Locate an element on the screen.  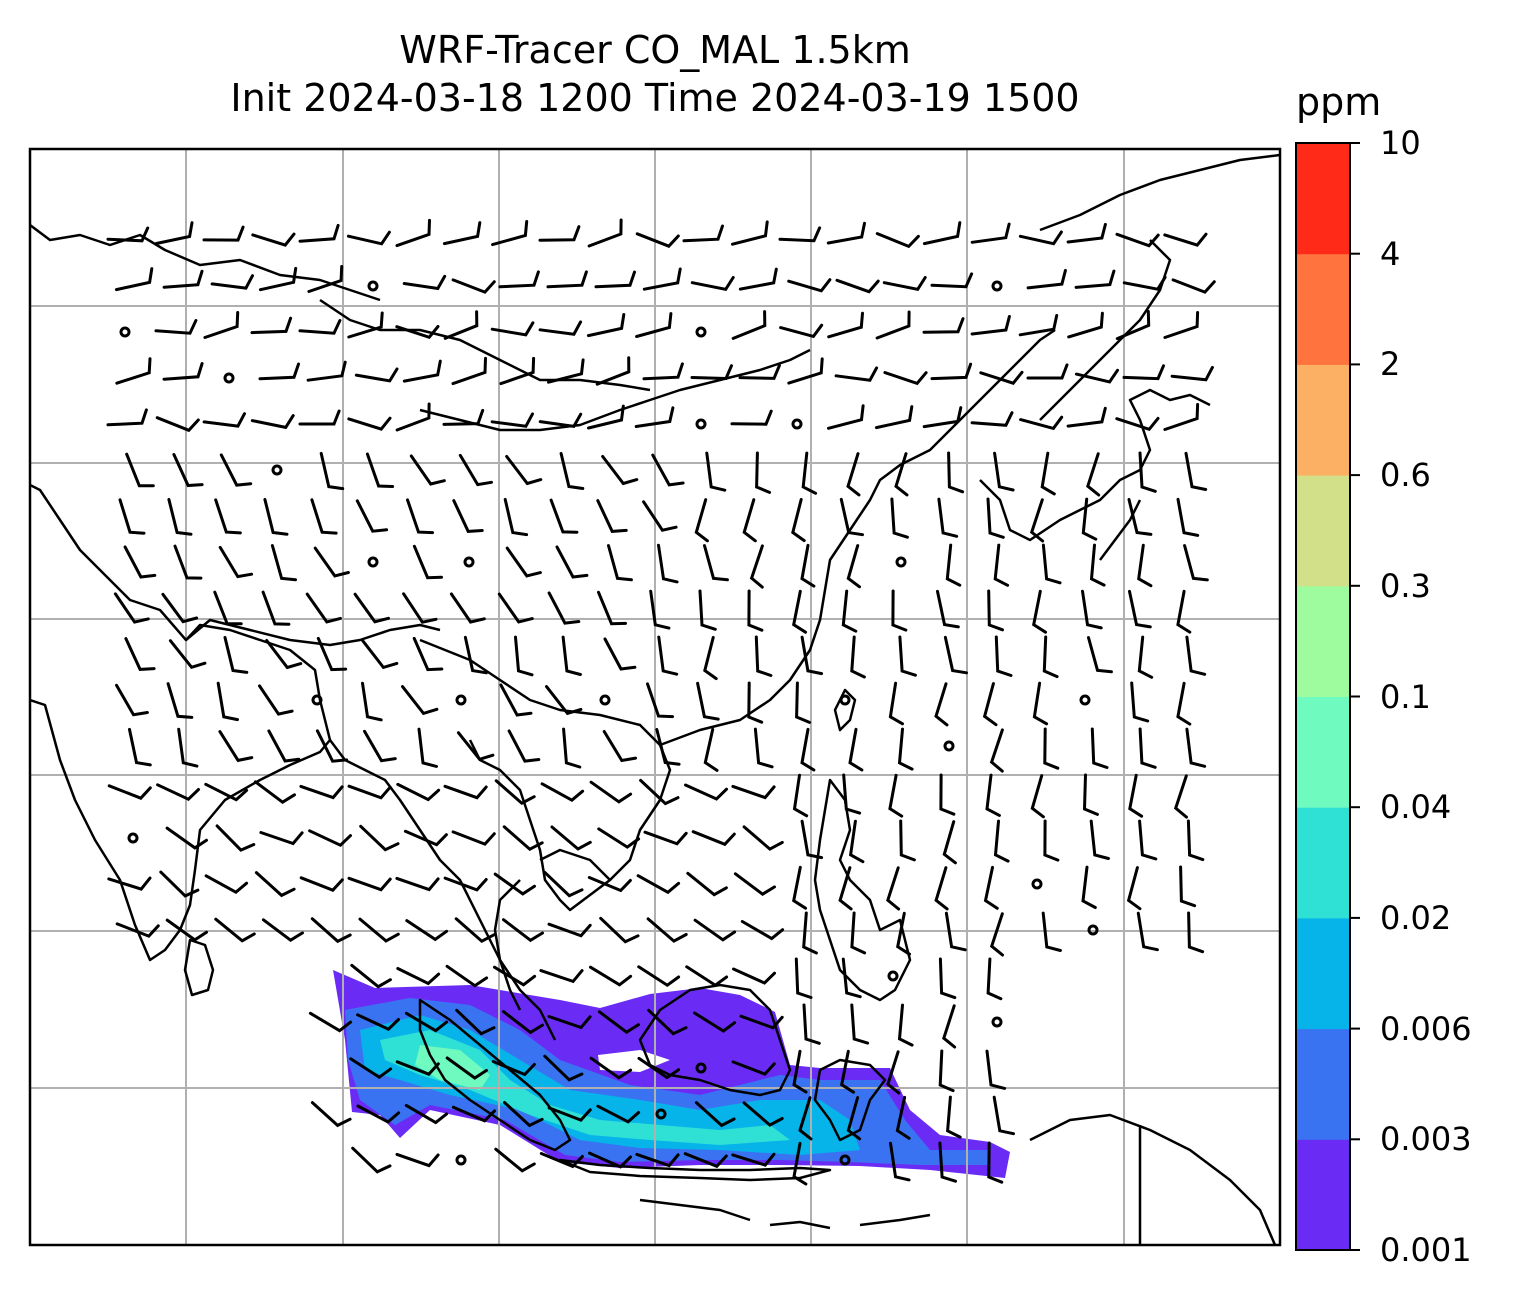
colorbar-tick-label: 0.001 is located at coordinates (1426, 1250).